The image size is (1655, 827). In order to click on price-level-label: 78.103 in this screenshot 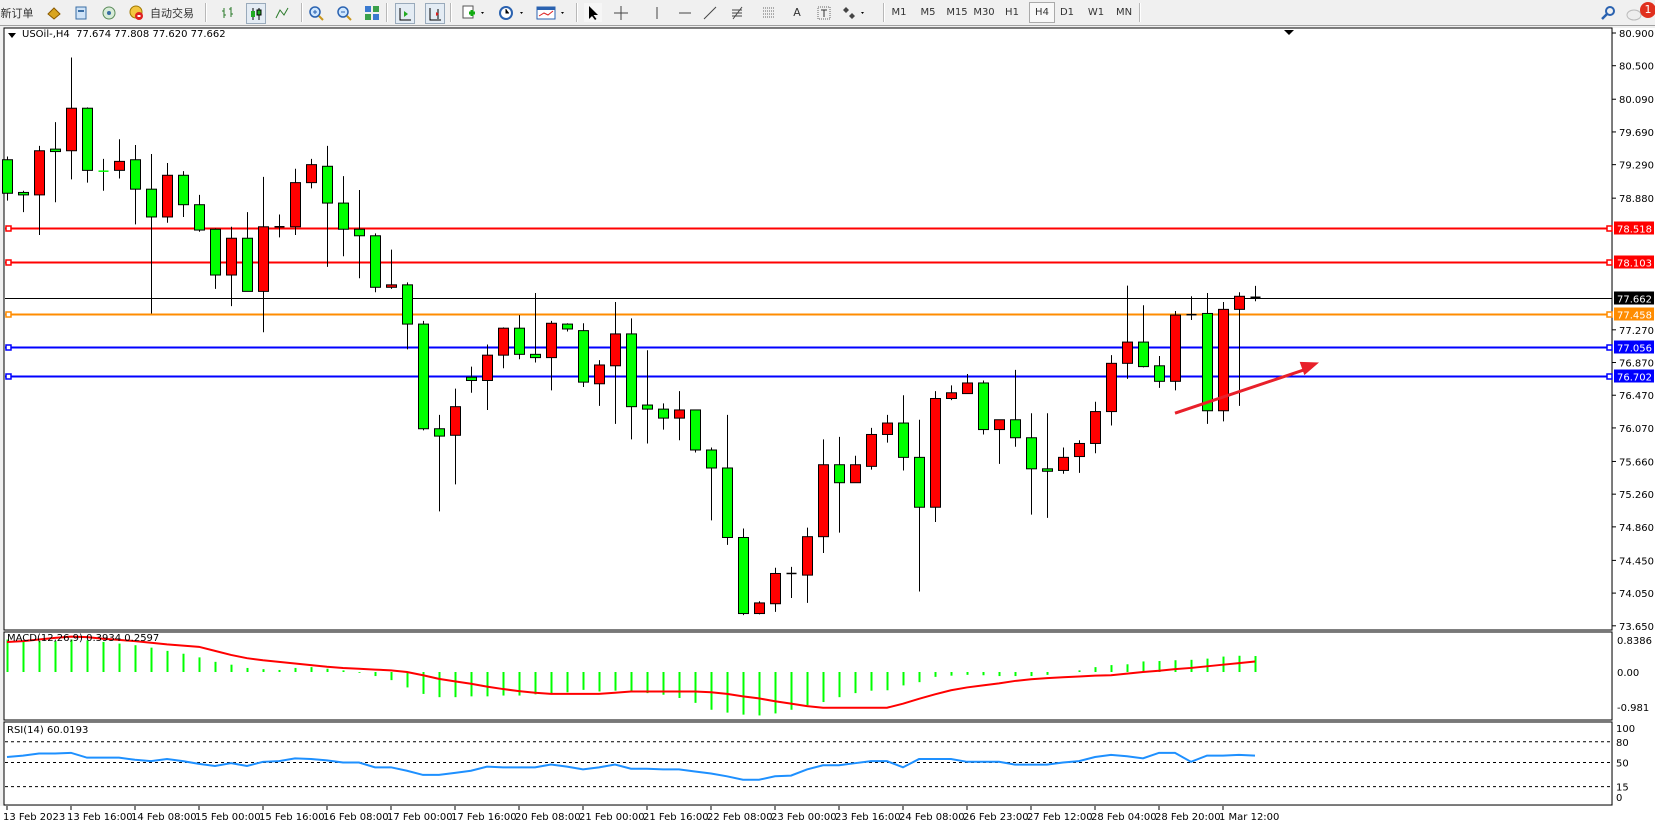, I will do `click(1634, 264)`.